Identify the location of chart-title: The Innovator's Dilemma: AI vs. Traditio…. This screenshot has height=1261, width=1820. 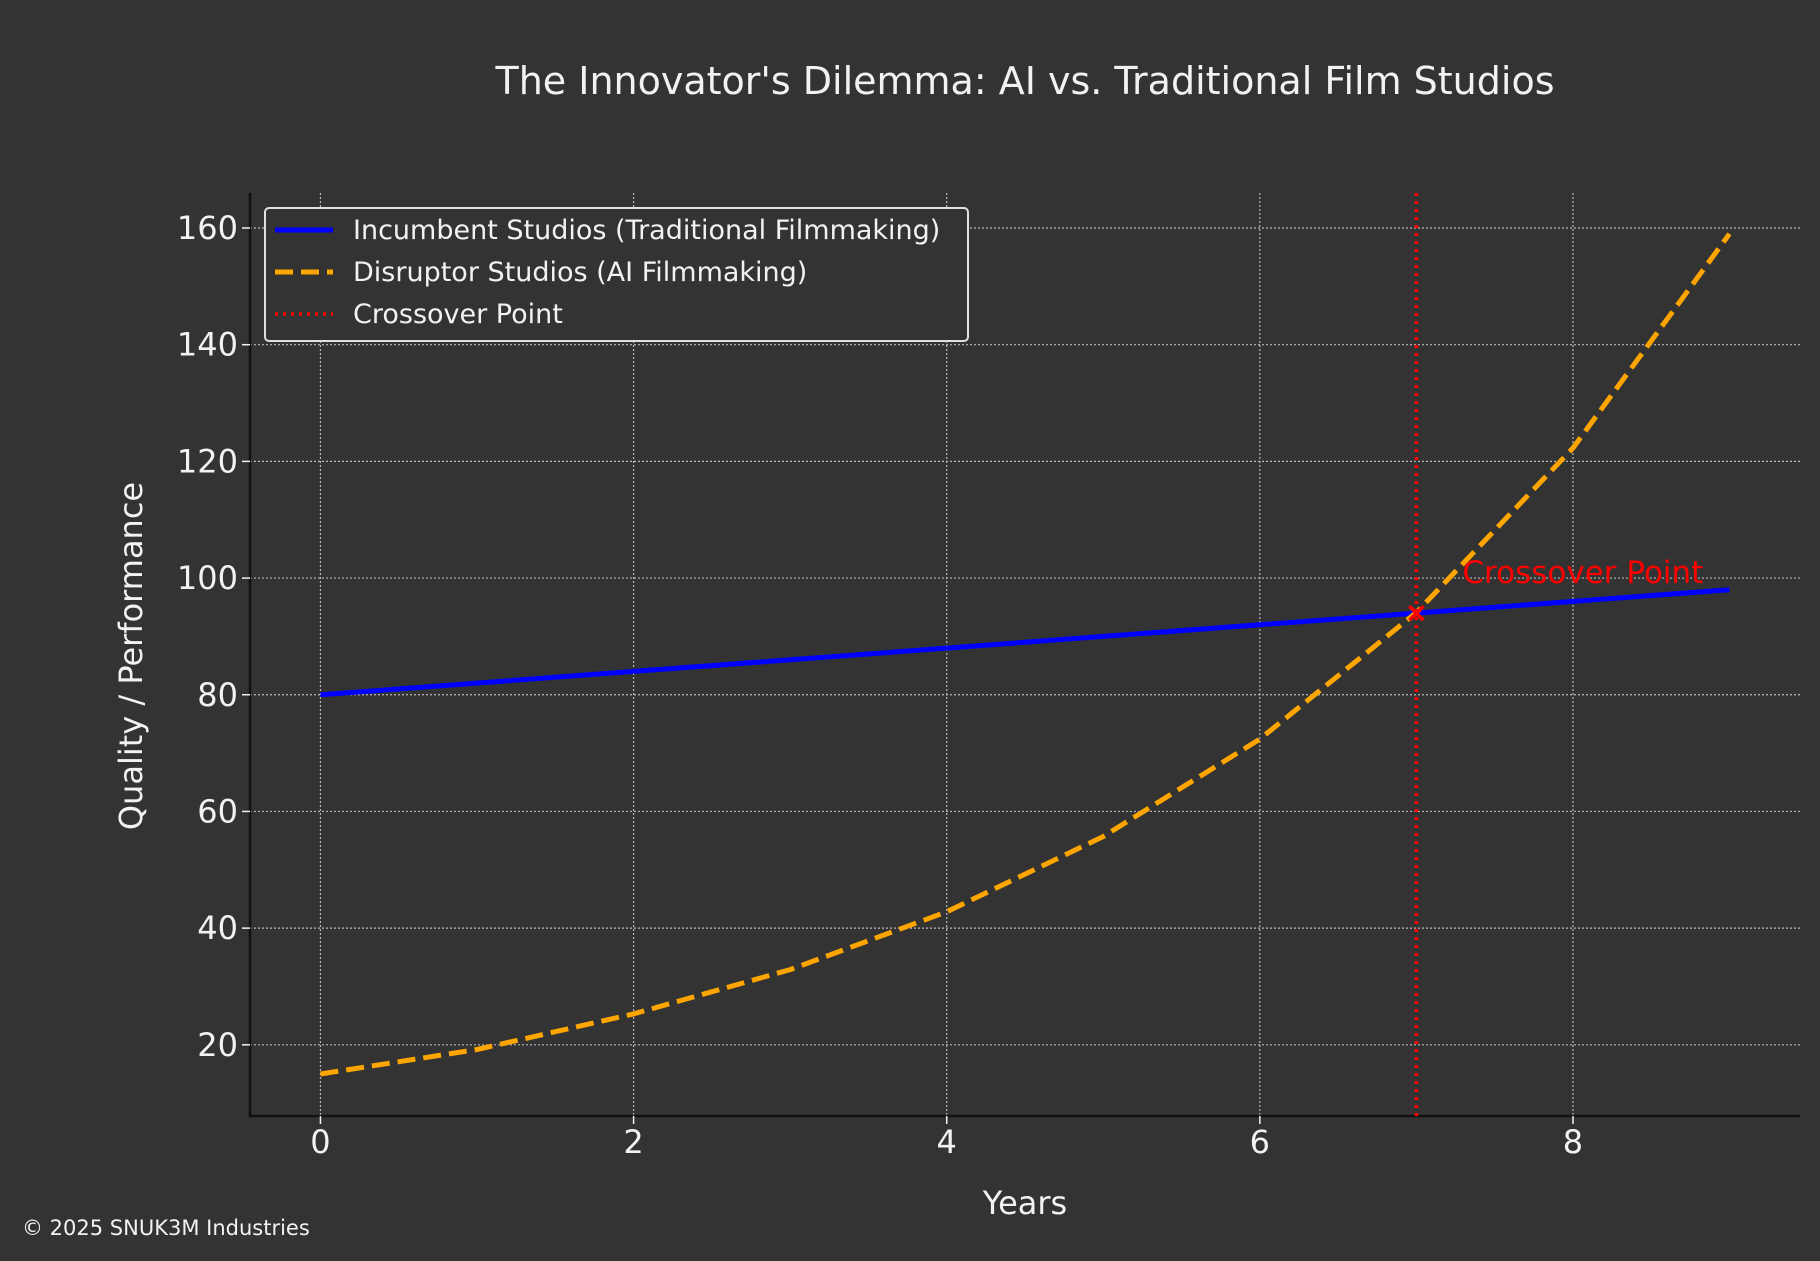
(1025, 81).